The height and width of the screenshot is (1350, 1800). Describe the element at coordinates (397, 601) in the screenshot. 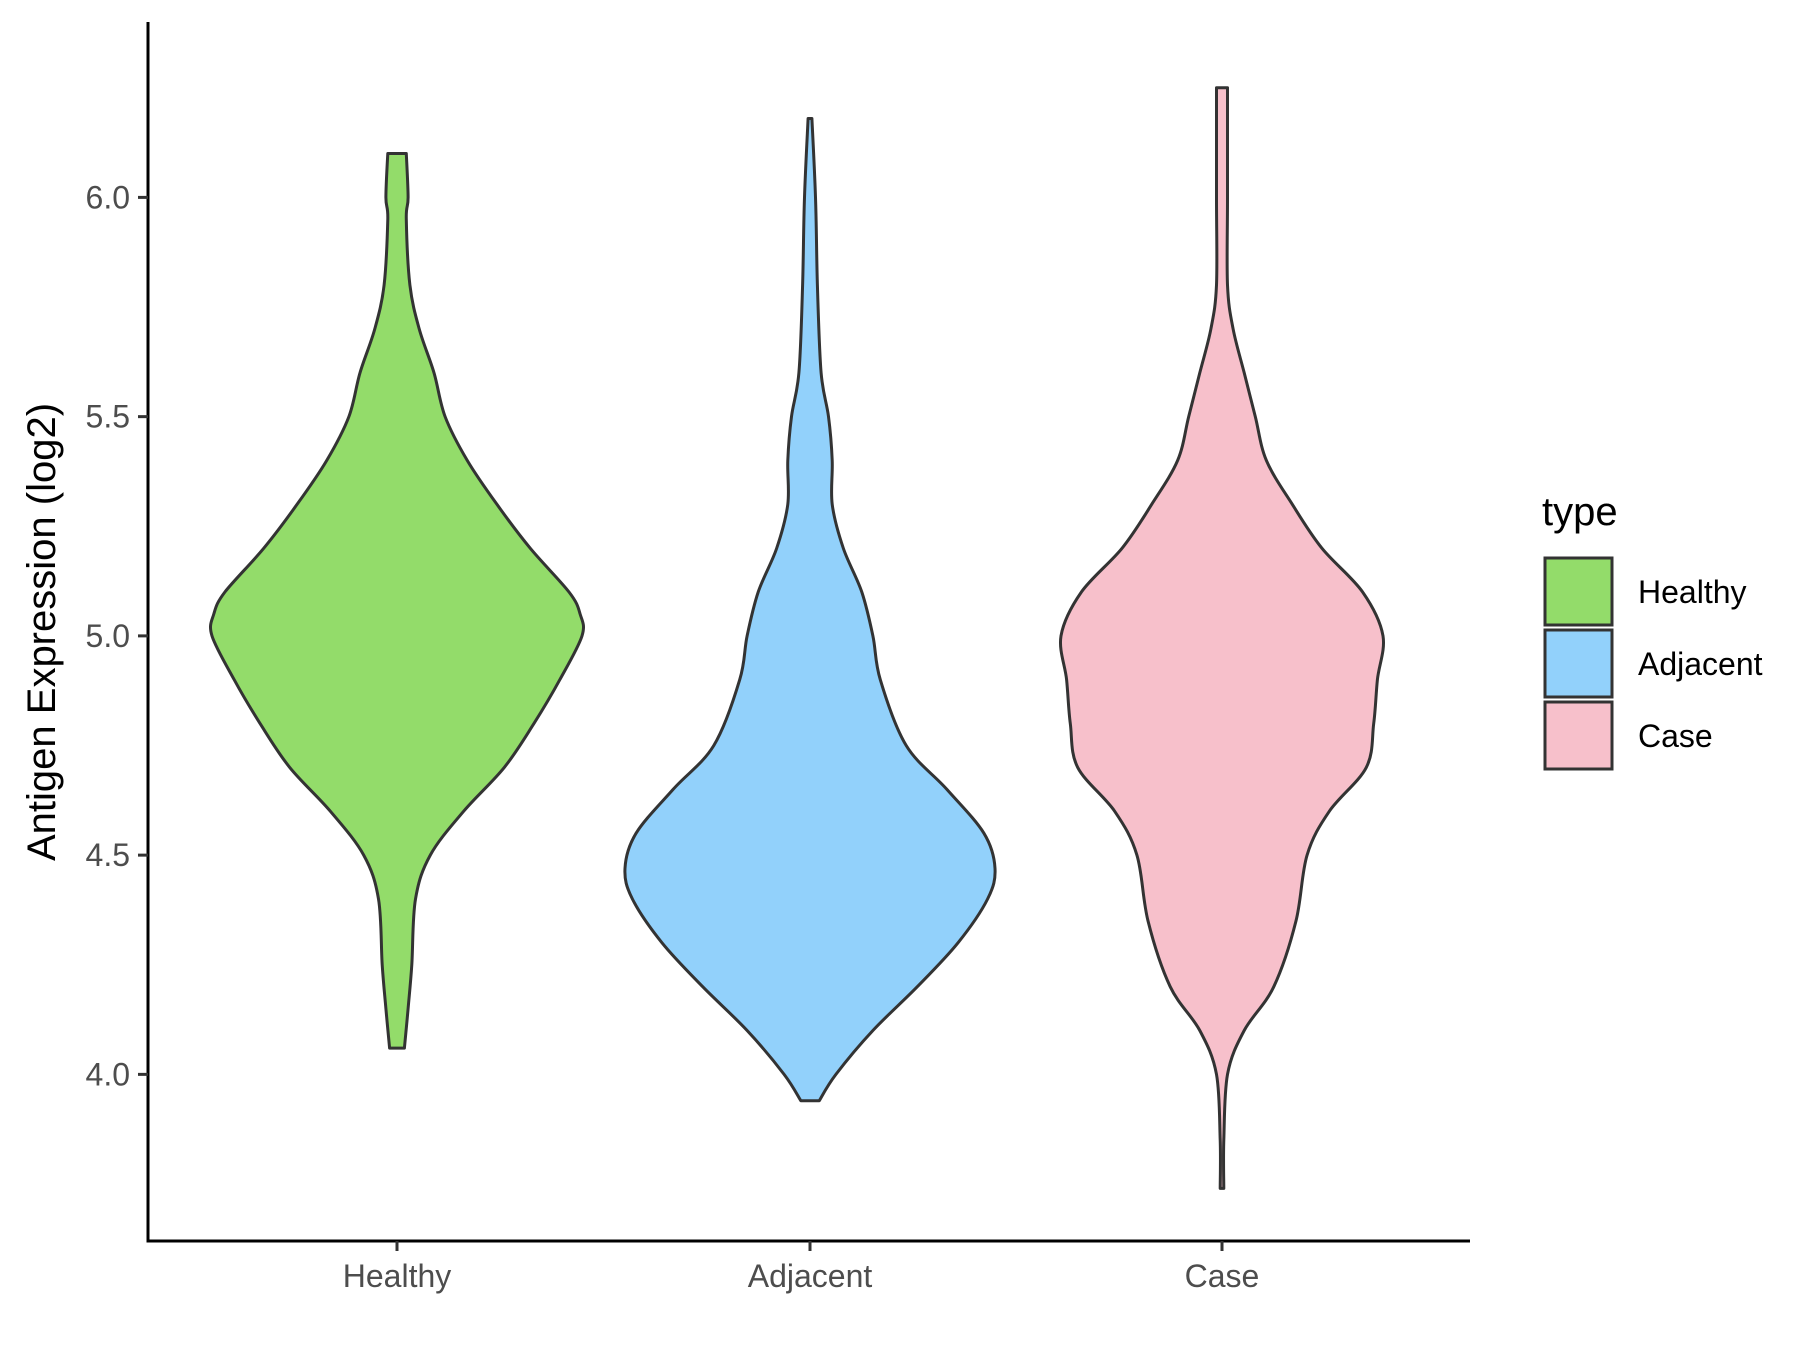

I see `violin-healthy` at that location.